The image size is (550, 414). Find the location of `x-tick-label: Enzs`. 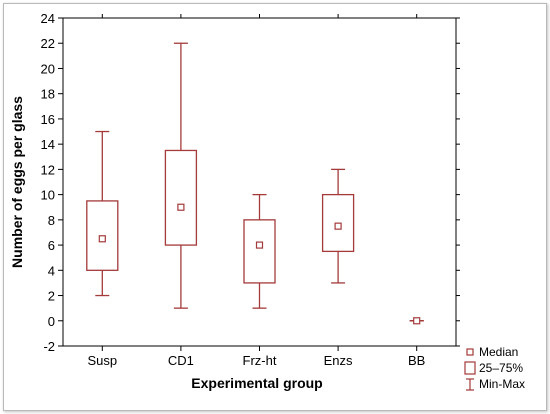

x-tick-label: Enzs is located at coordinates (338, 360).